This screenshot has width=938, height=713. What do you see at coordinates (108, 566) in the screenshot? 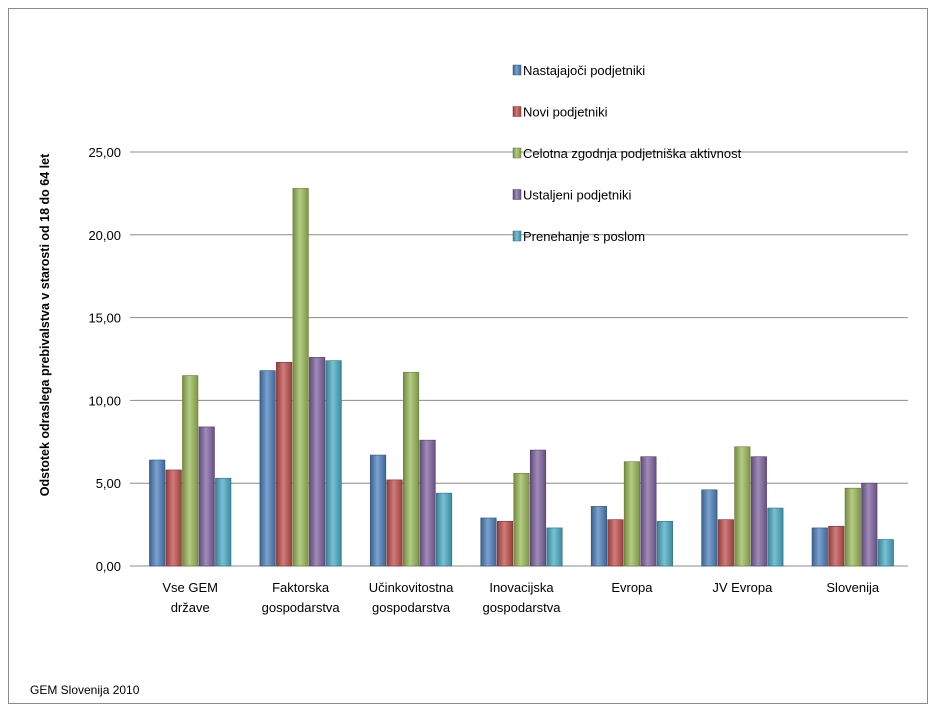
I see `y-tick-label: 0,00` at bounding box center [108, 566].